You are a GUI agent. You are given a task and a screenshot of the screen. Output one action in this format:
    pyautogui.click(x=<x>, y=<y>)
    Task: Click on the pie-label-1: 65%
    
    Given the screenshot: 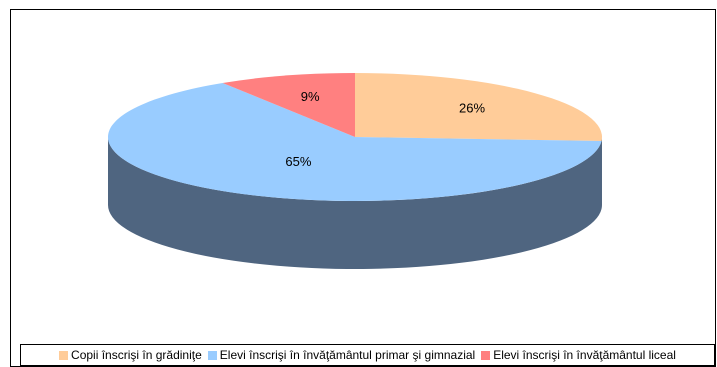 What is the action you would take?
    pyautogui.click(x=298, y=161)
    